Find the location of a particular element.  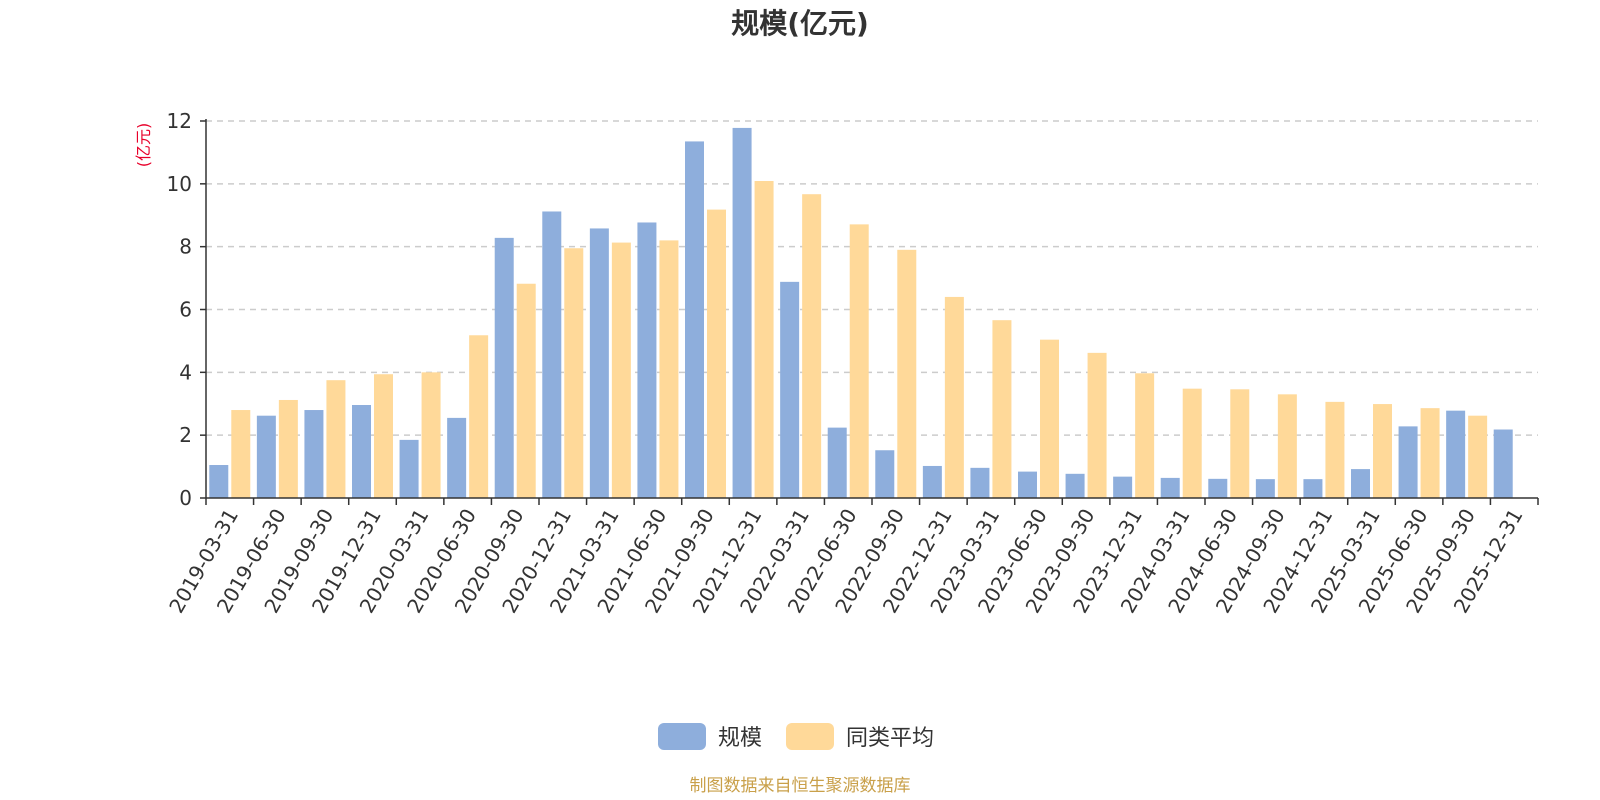

y-tick-label: 6 is located at coordinates (185, 310).